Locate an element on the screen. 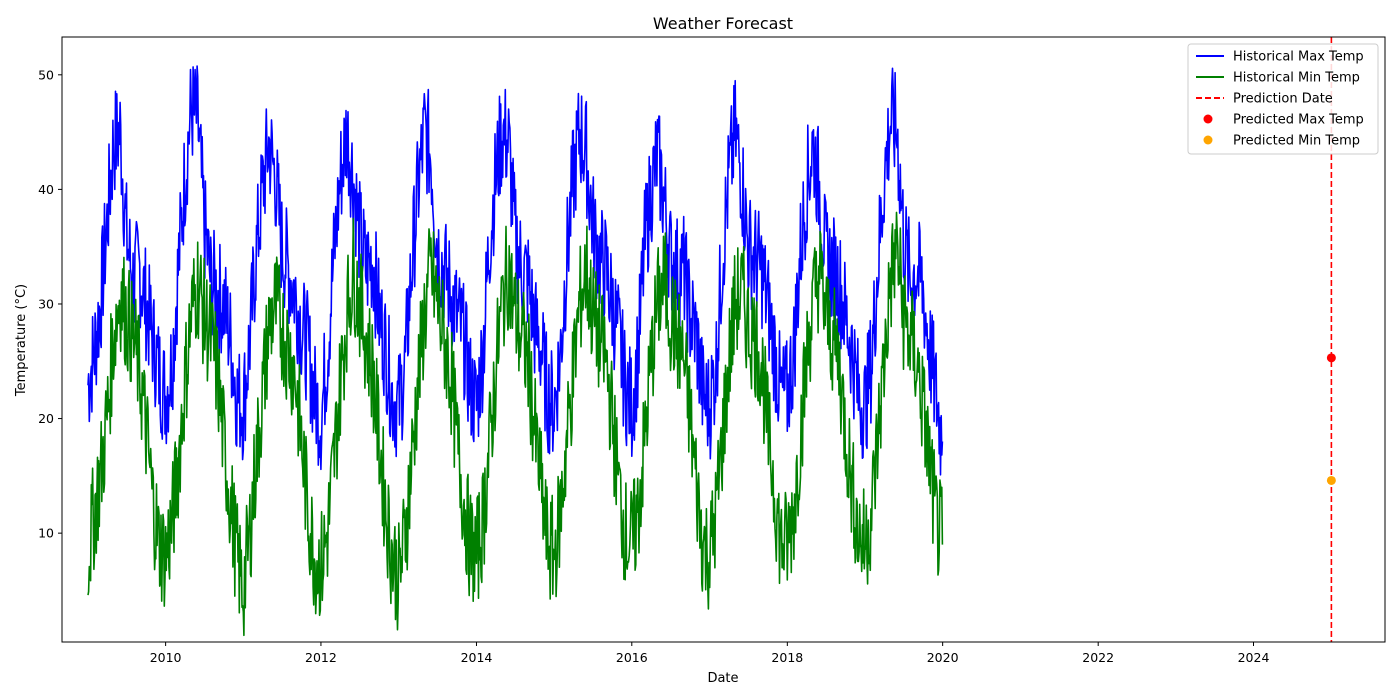 The height and width of the screenshot is (700, 1400). x-axis-label: Date is located at coordinates (722, 678).